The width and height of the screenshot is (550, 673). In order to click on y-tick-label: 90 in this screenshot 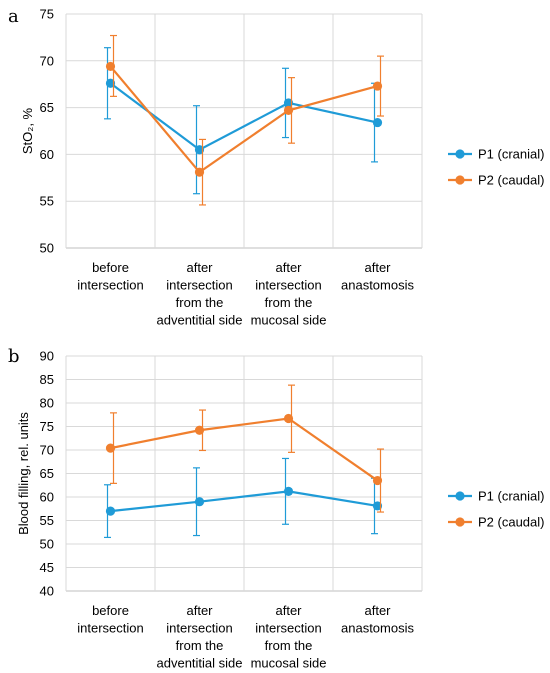, I will do `click(47, 356)`.